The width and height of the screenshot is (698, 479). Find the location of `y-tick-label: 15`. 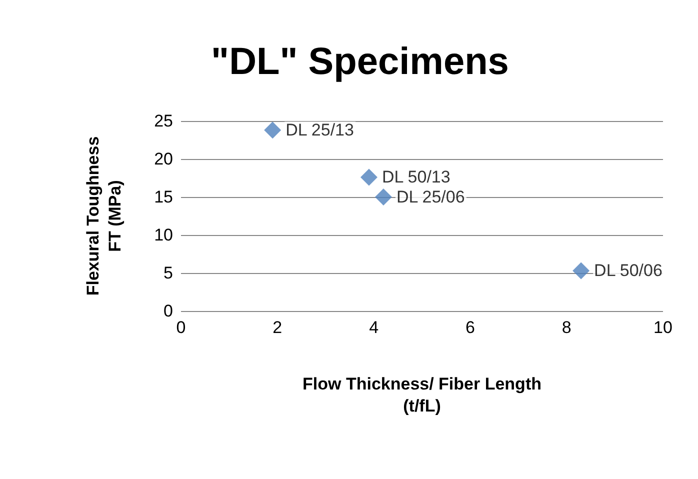

y-tick-label: 15 is located at coordinates (163, 197).